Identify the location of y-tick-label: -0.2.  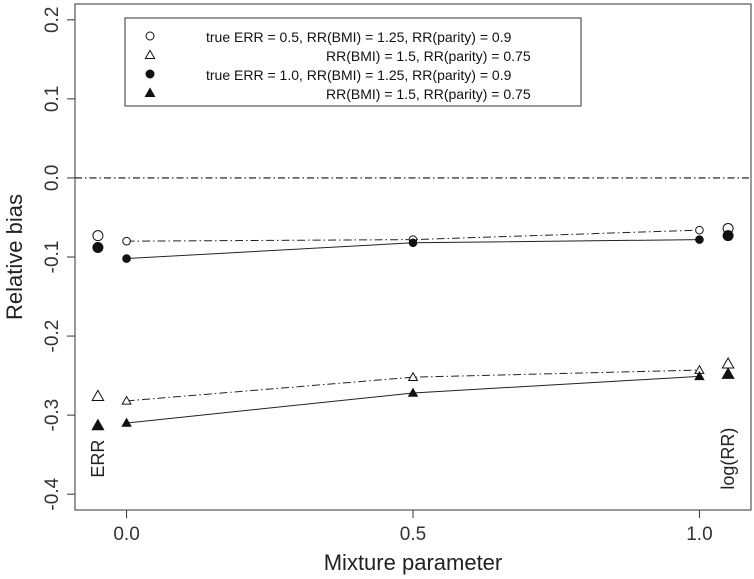
(52, 336).